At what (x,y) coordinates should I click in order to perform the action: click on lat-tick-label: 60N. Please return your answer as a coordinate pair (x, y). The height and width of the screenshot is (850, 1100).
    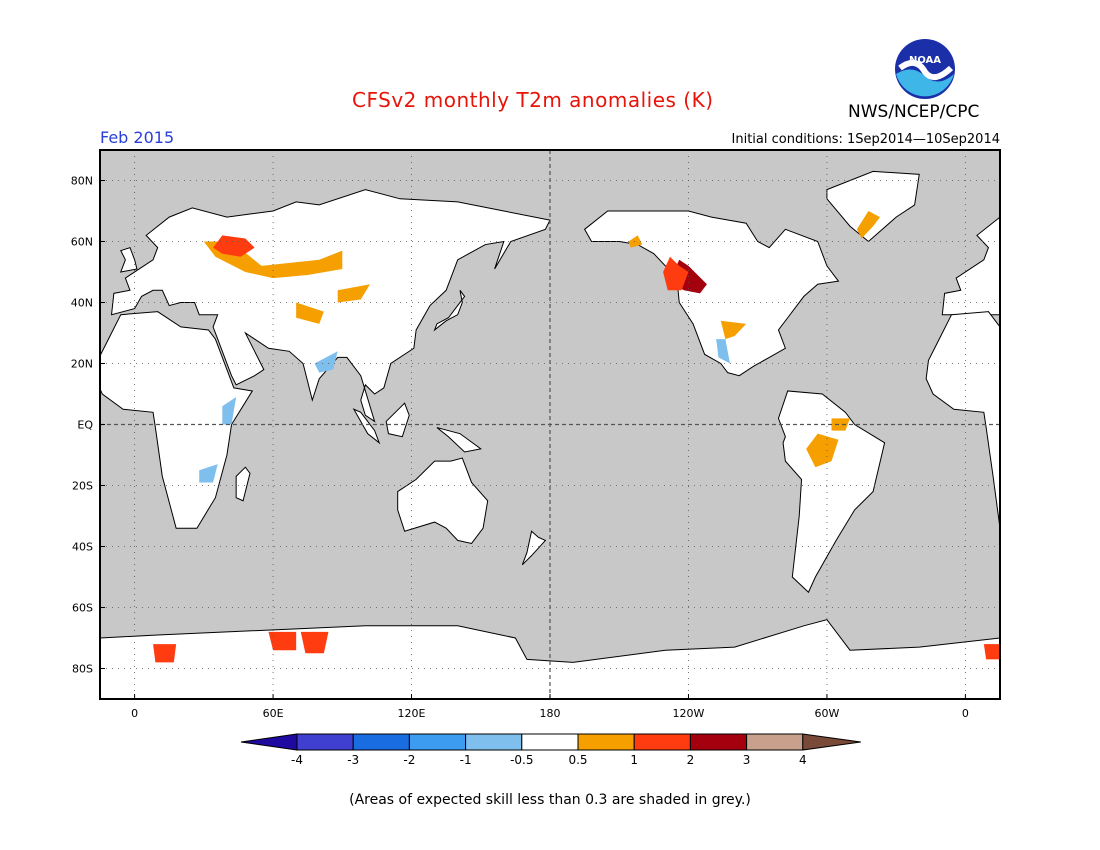
    Looking at the image, I should click on (82, 242).